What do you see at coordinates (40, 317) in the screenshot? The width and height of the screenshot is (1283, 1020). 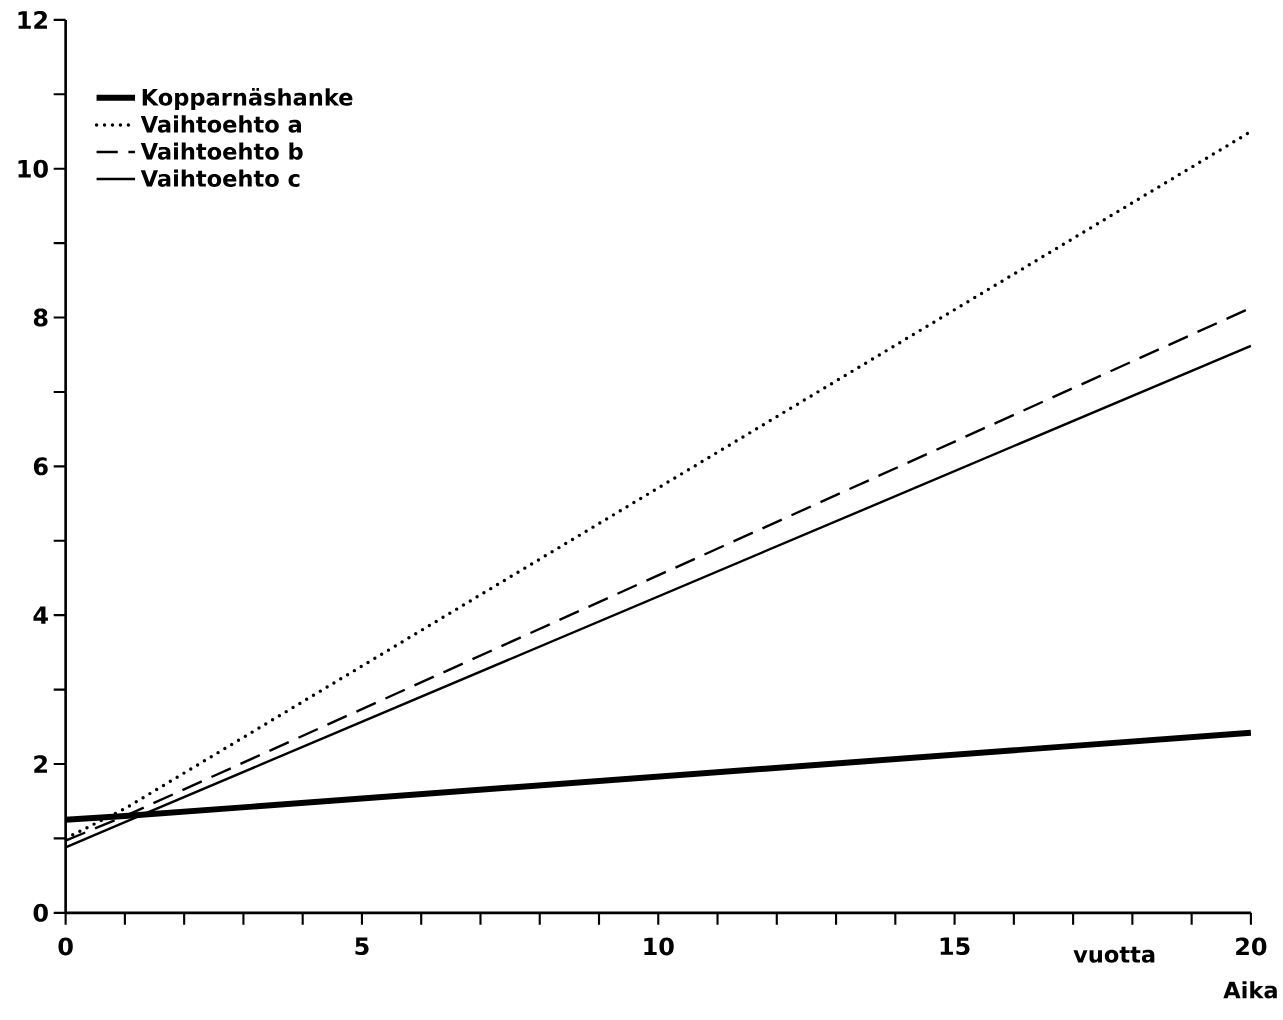 I see `y-tick-label: 8` at bounding box center [40, 317].